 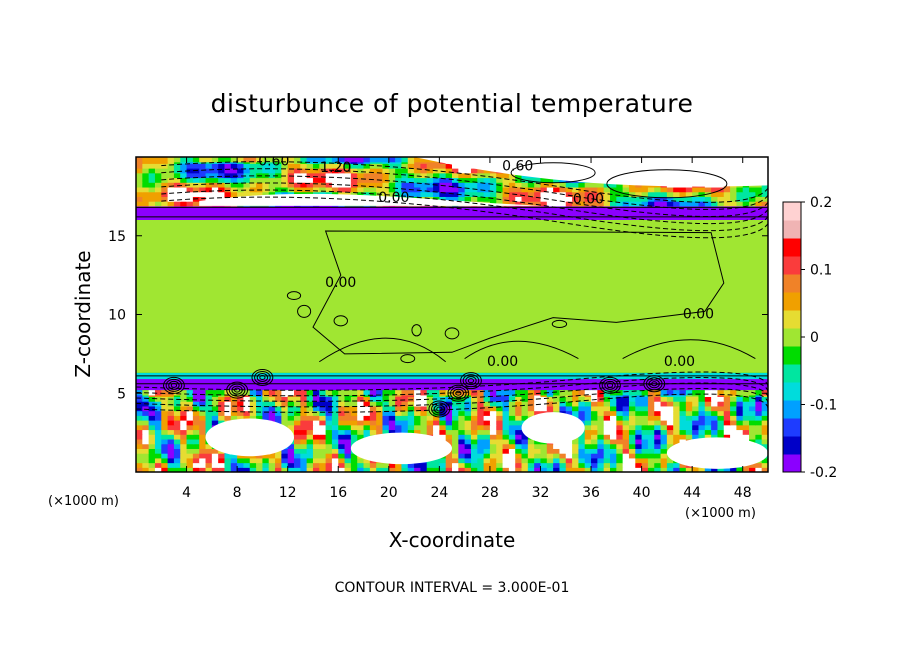 What do you see at coordinates (452, 385) in the screenshot?
I see `field-band` at bounding box center [452, 385].